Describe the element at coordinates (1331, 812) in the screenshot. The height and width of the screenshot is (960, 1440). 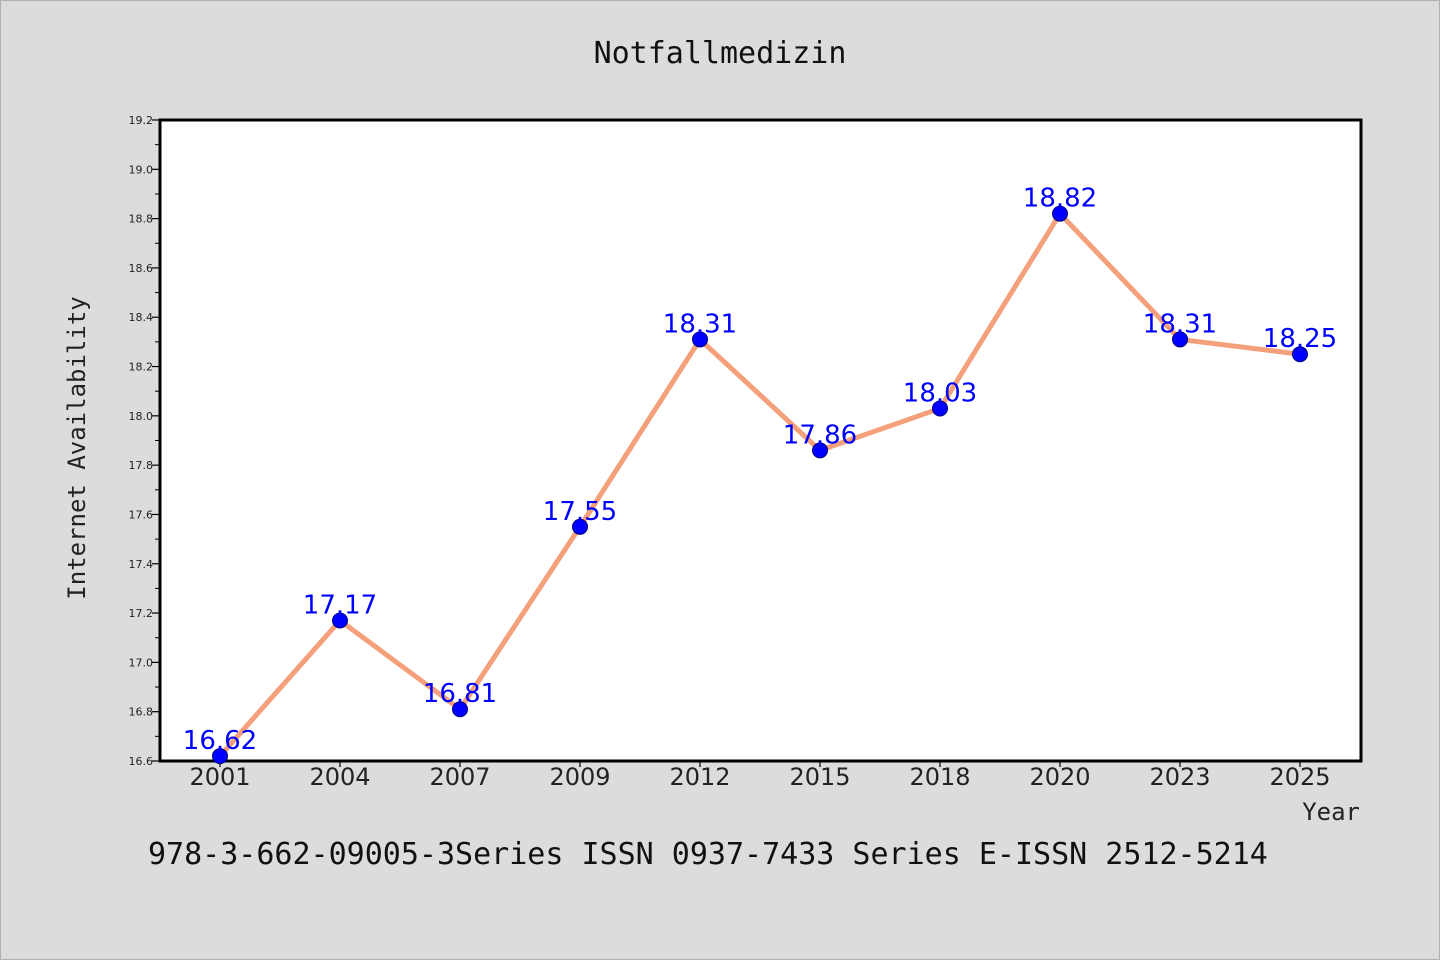
I see `x-axis-title: Year` at that location.